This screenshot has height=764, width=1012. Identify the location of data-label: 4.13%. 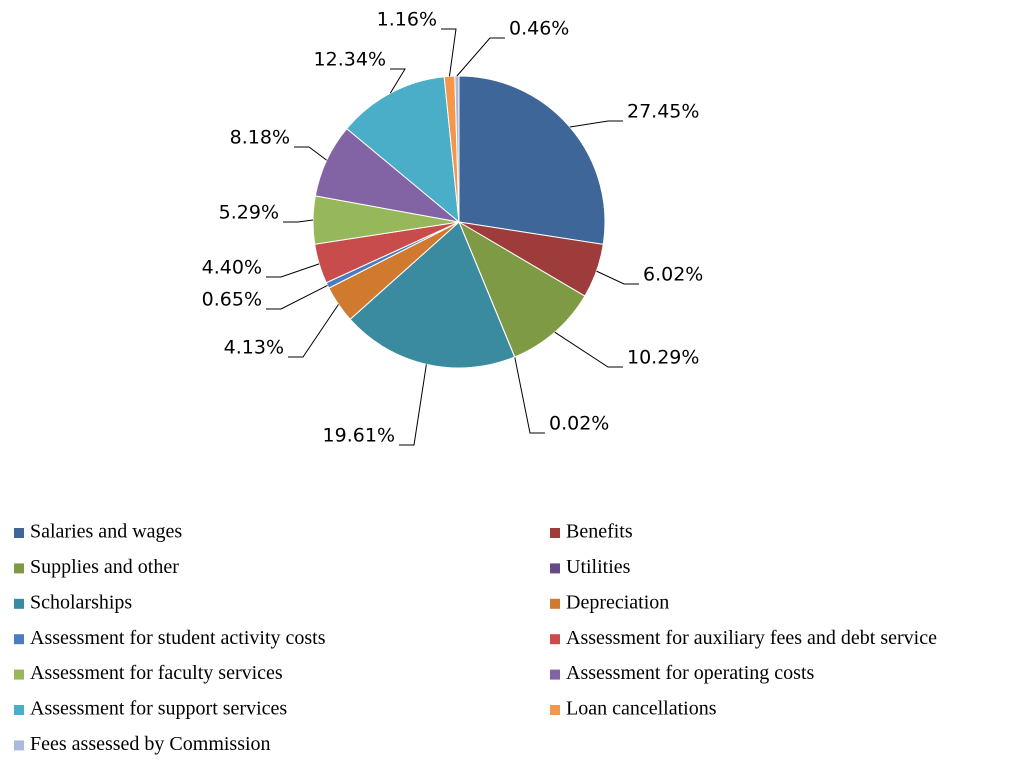
(254, 348).